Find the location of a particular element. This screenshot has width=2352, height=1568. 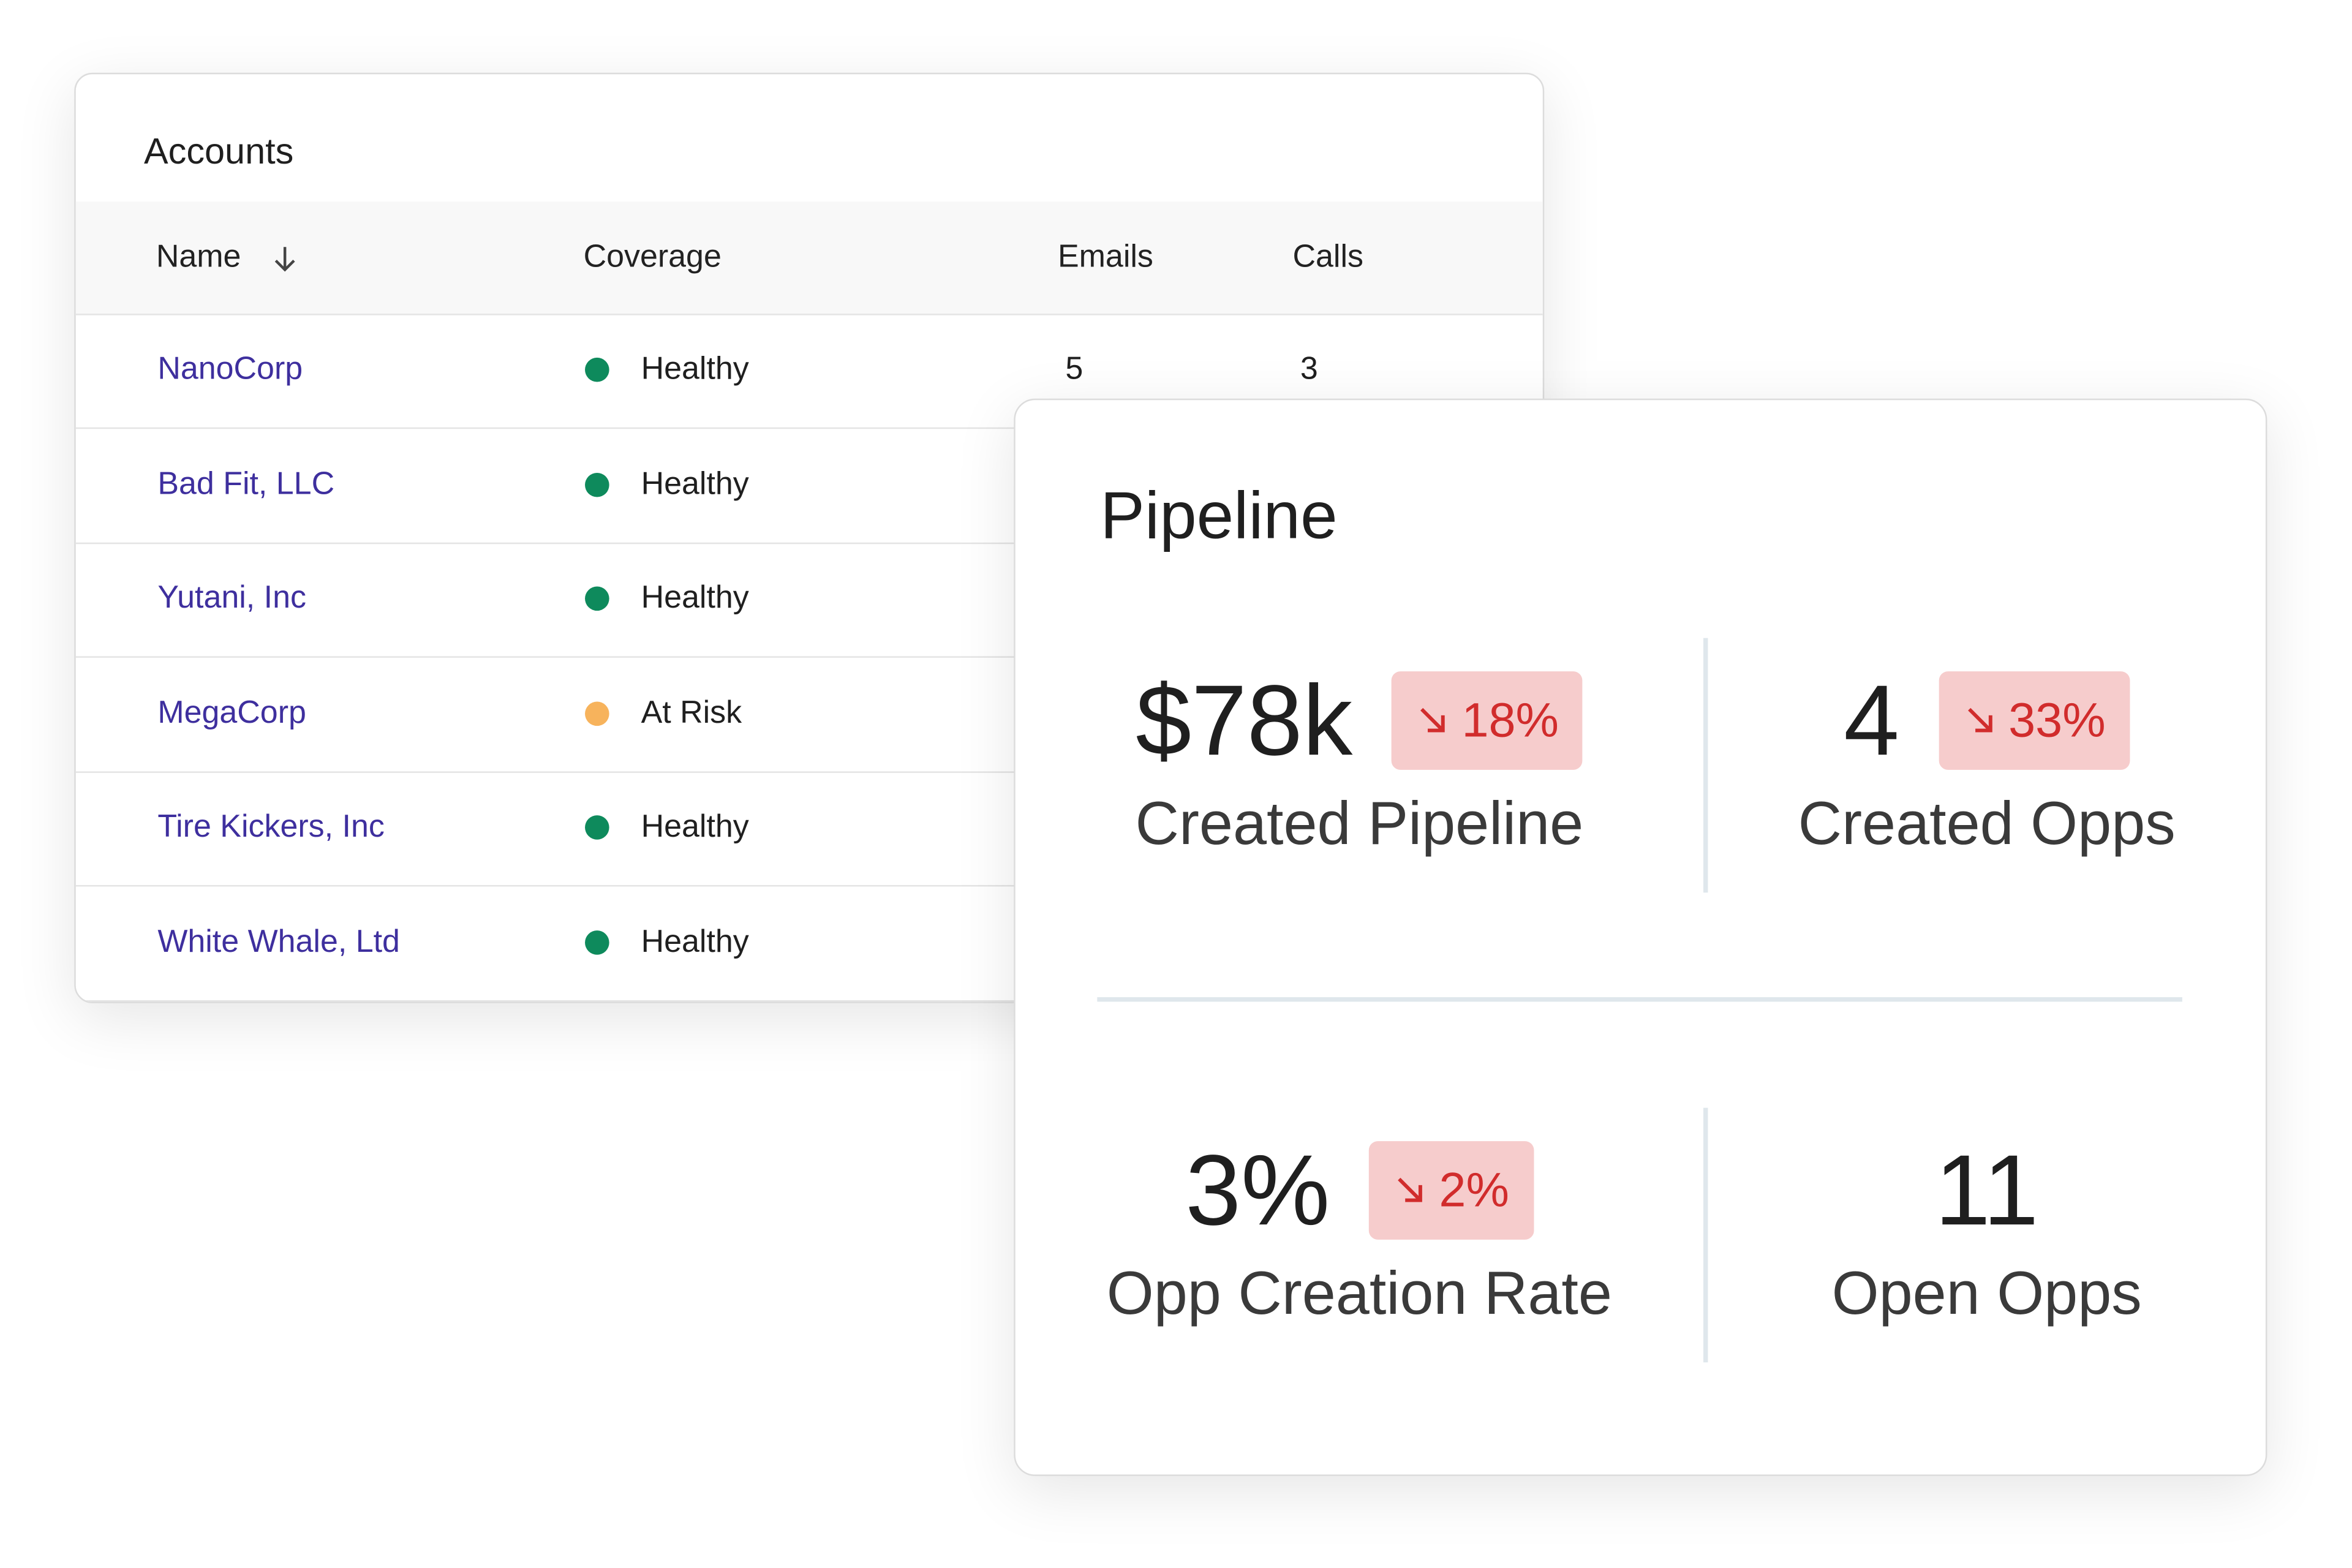

metric: $78k 18% Created Pipeline is located at coordinates (1360, 761).